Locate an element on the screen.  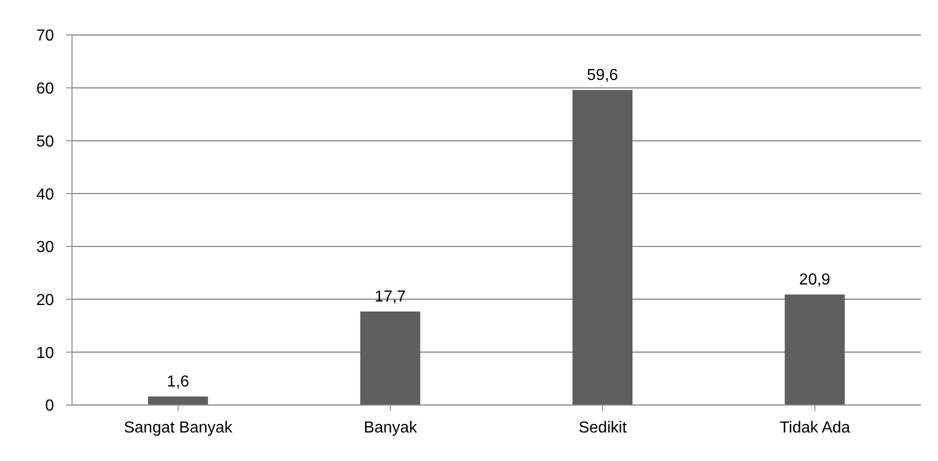
y-tick-label: 70 is located at coordinates (45, 36).